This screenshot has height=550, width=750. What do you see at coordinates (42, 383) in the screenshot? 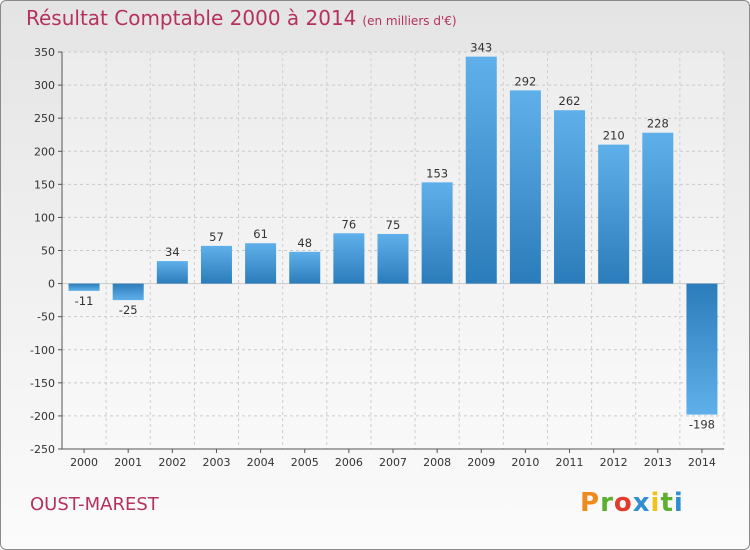
I see `y-tick-label: -150` at bounding box center [42, 383].